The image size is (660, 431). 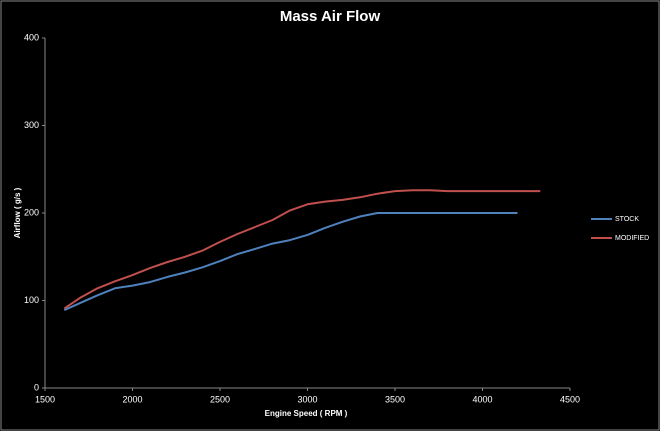 I want to click on legend-label: MODIFIED, so click(x=632, y=238).